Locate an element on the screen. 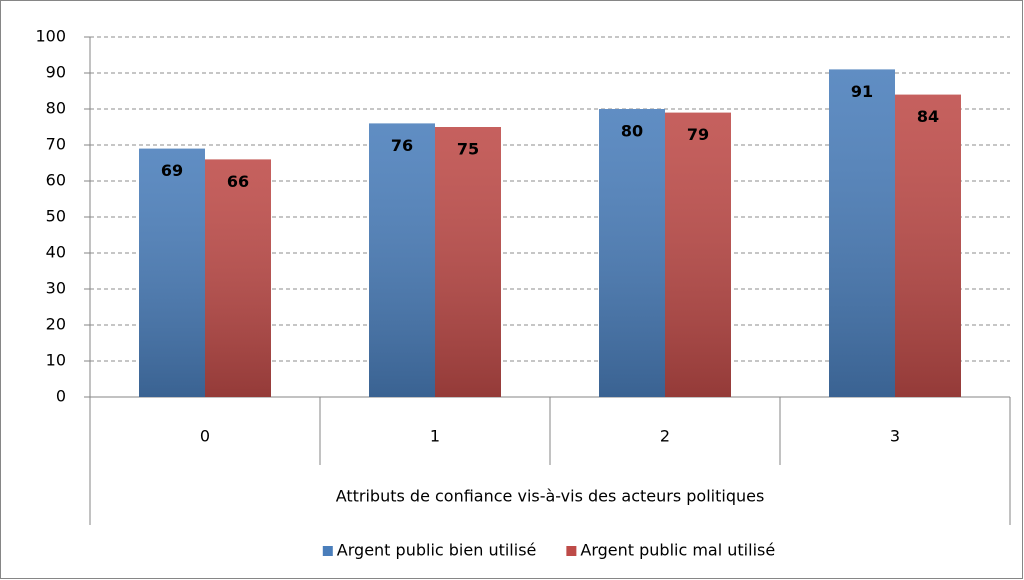  legend-label: Argent public mal utilisé is located at coordinates (677, 550).